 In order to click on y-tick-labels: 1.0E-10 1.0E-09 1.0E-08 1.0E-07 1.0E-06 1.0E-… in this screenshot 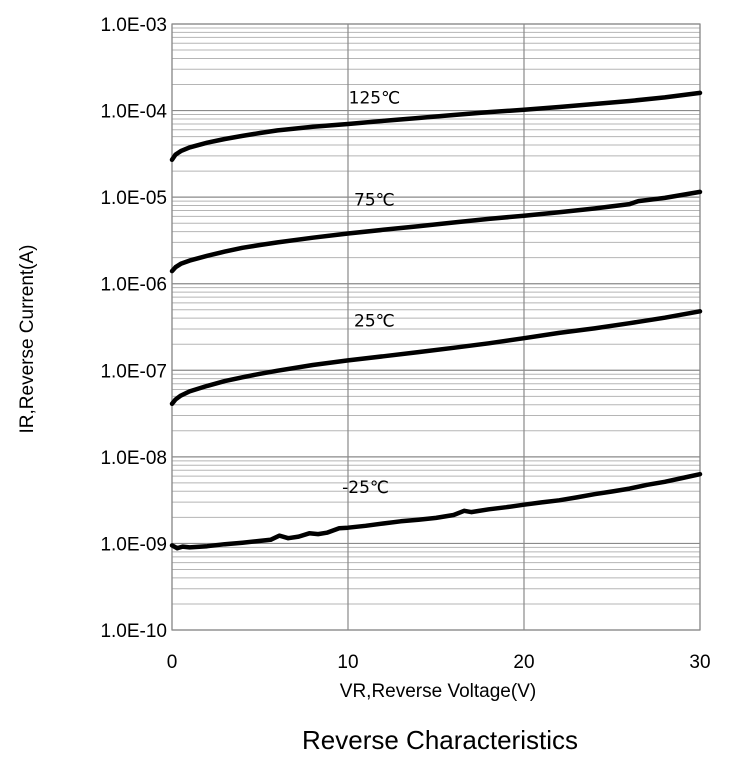, I will do `click(133, 328)`.